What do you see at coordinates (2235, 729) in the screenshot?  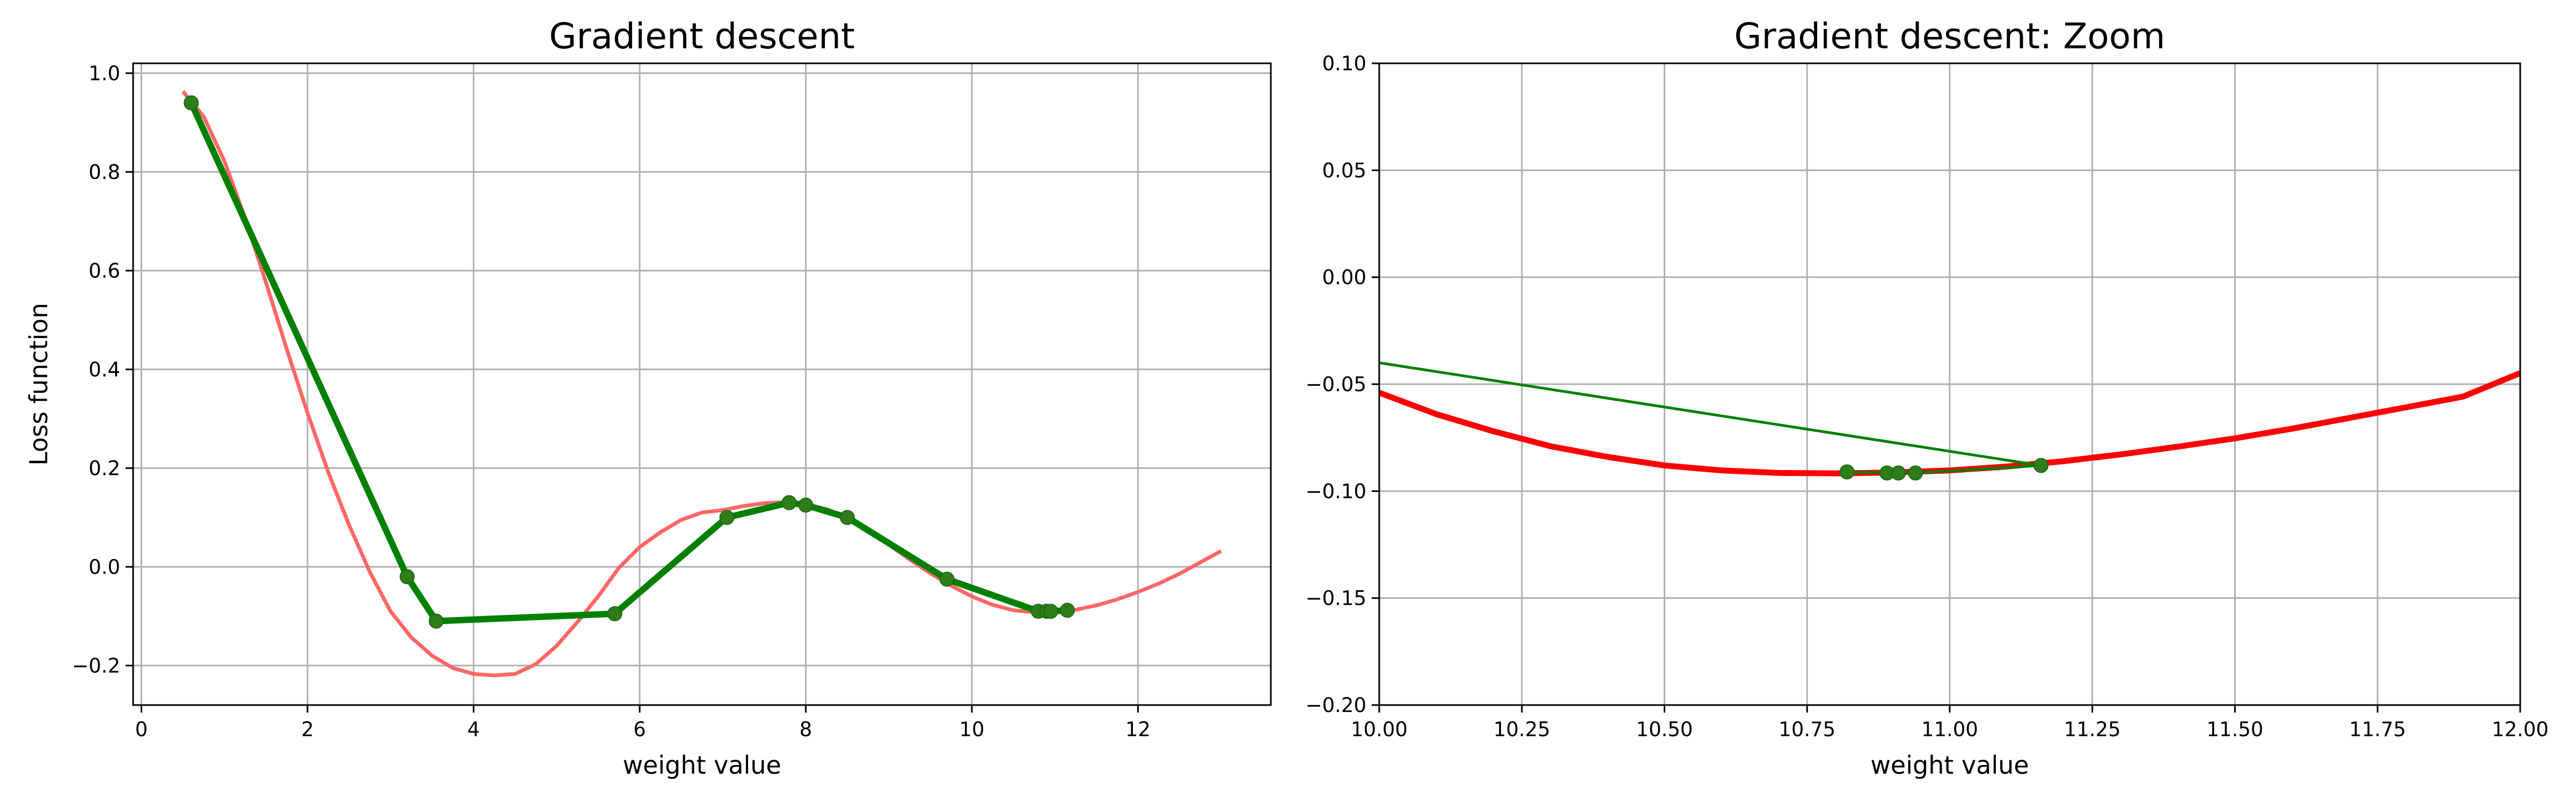 I see `x-tick-label: 11.50` at bounding box center [2235, 729].